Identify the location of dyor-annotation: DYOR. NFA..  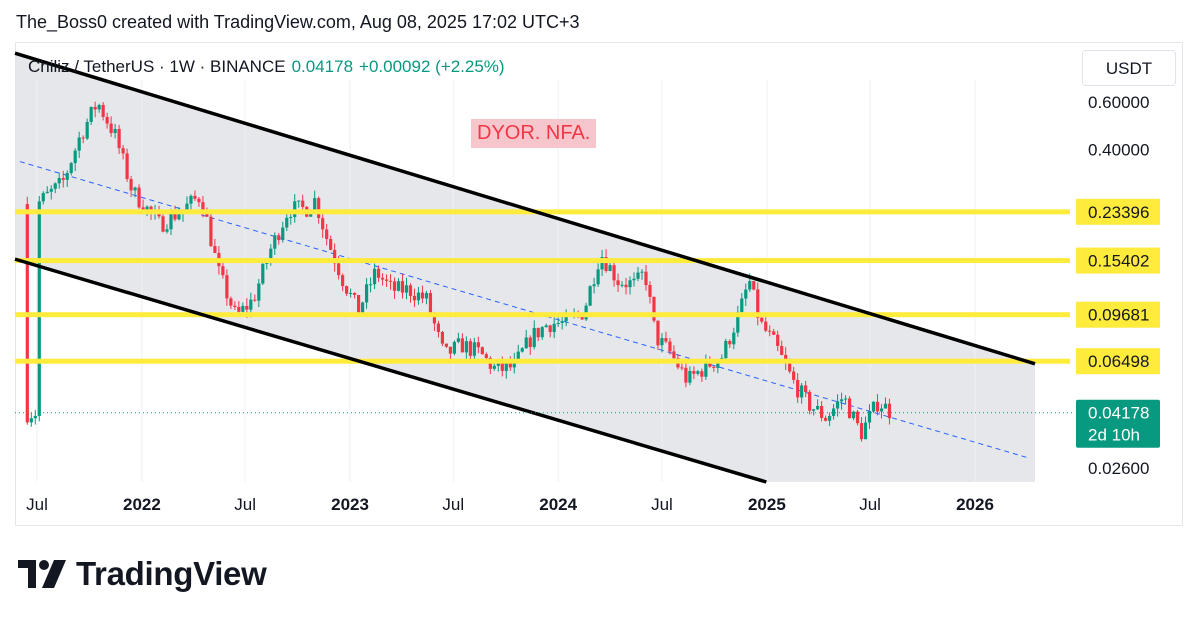
(534, 133).